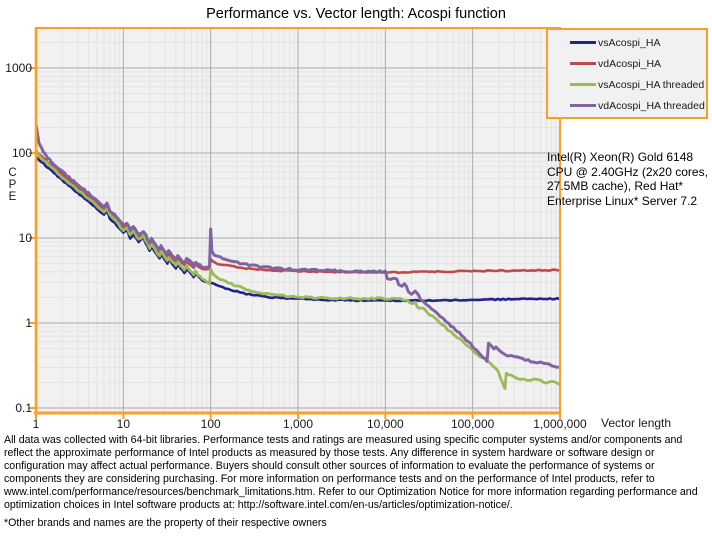 This screenshot has height=546, width=712. I want to click on x-tick-label-10,000: 10,000, so click(385, 424).